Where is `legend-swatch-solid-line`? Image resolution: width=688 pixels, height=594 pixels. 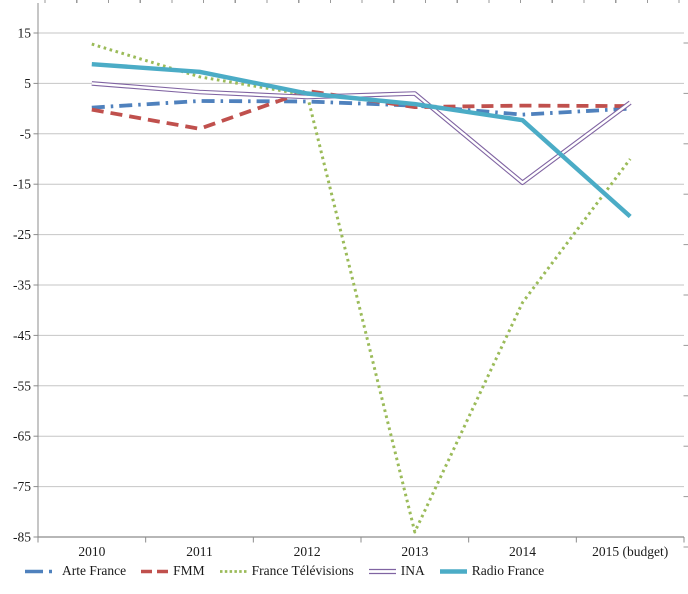 legend-swatch-solid-line is located at coordinates (453, 571).